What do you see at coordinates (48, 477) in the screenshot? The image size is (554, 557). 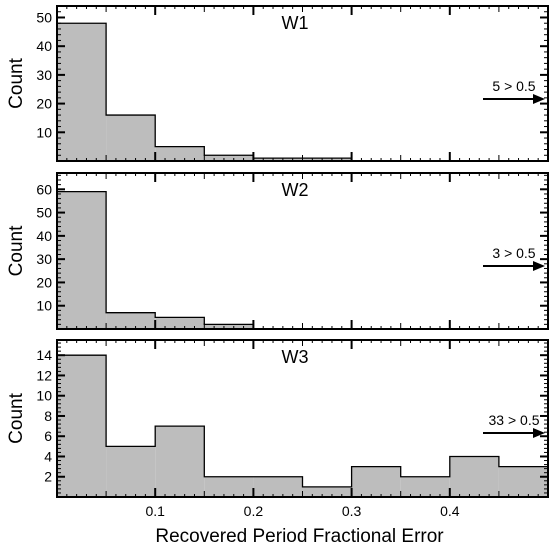 I see `y-tick-label: 2` at bounding box center [48, 477].